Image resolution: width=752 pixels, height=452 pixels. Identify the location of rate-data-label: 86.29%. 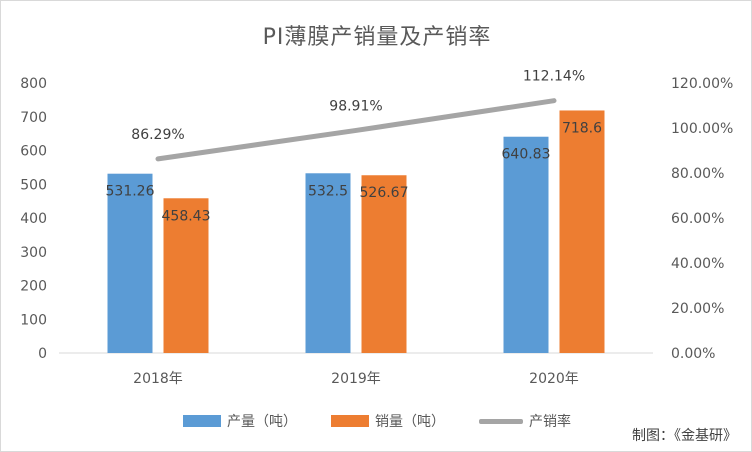
(157, 135).